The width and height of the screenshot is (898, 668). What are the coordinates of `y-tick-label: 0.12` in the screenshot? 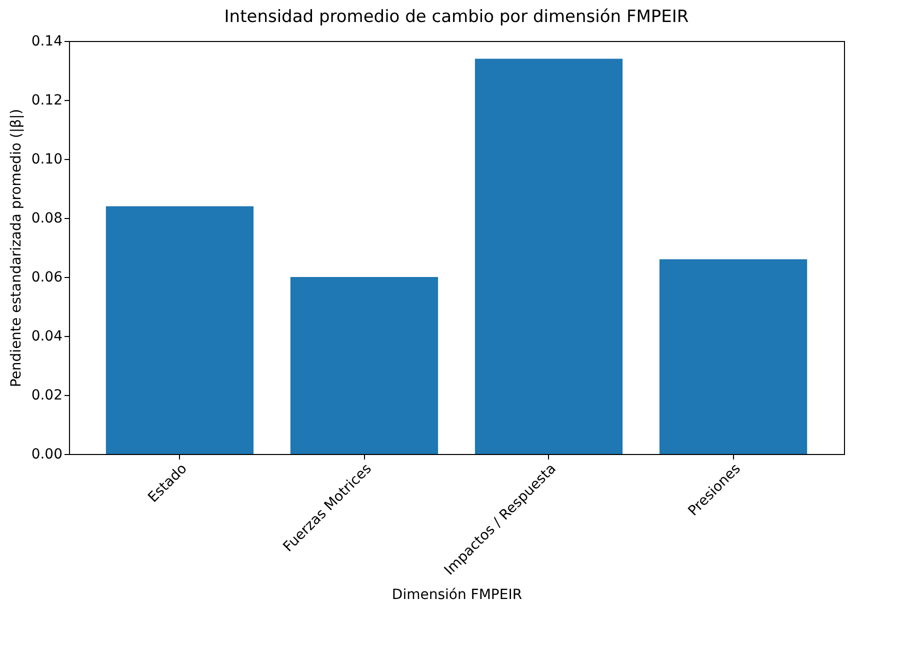 It's located at (46, 100).